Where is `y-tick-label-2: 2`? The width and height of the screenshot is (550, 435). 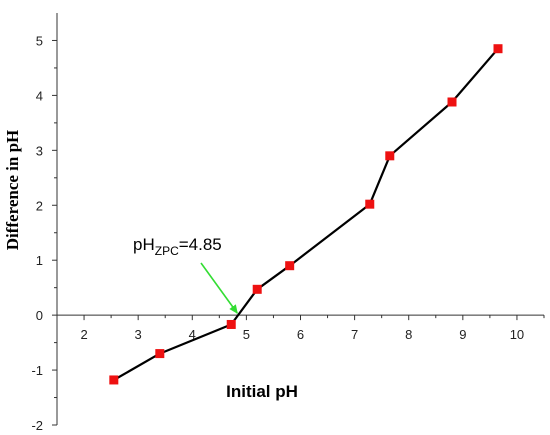
y-tick-label-2: 2 is located at coordinates (39, 205).